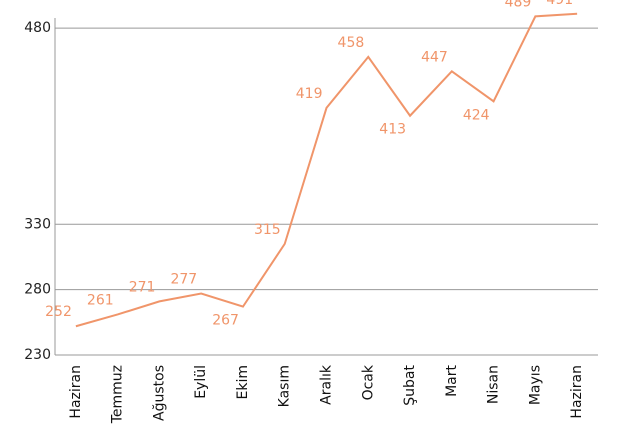  I want to click on y-tick-label: 230, so click(37, 355).